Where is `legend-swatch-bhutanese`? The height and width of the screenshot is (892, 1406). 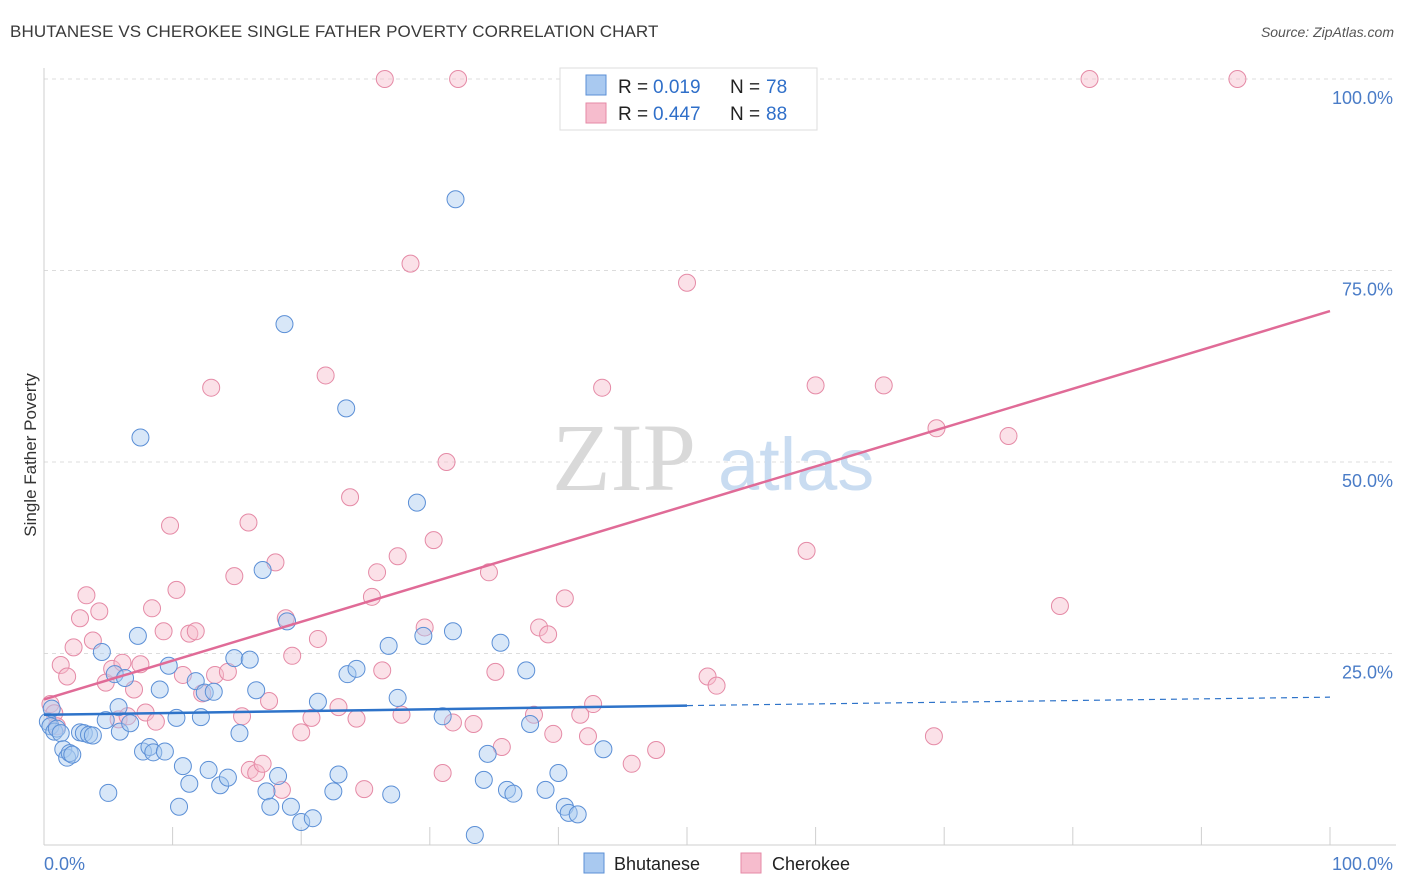 legend-swatch-bhutanese is located at coordinates (596, 85).